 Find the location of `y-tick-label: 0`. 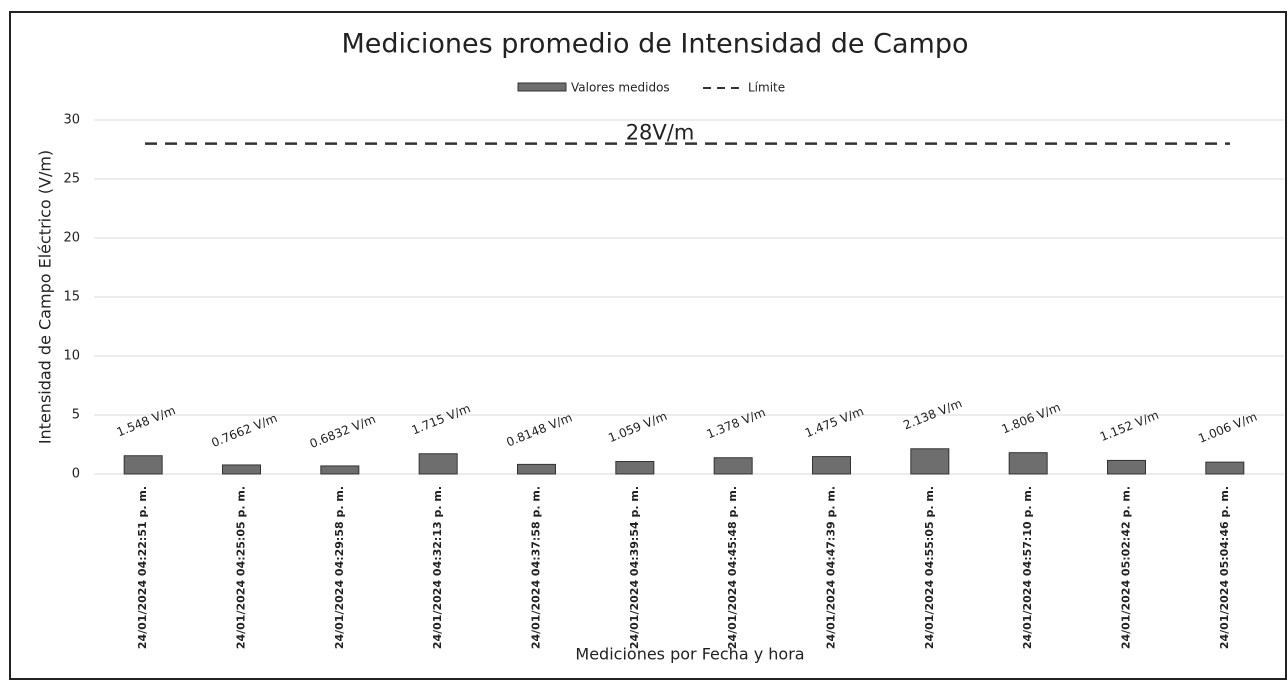

y-tick-label: 0 is located at coordinates (76, 474).